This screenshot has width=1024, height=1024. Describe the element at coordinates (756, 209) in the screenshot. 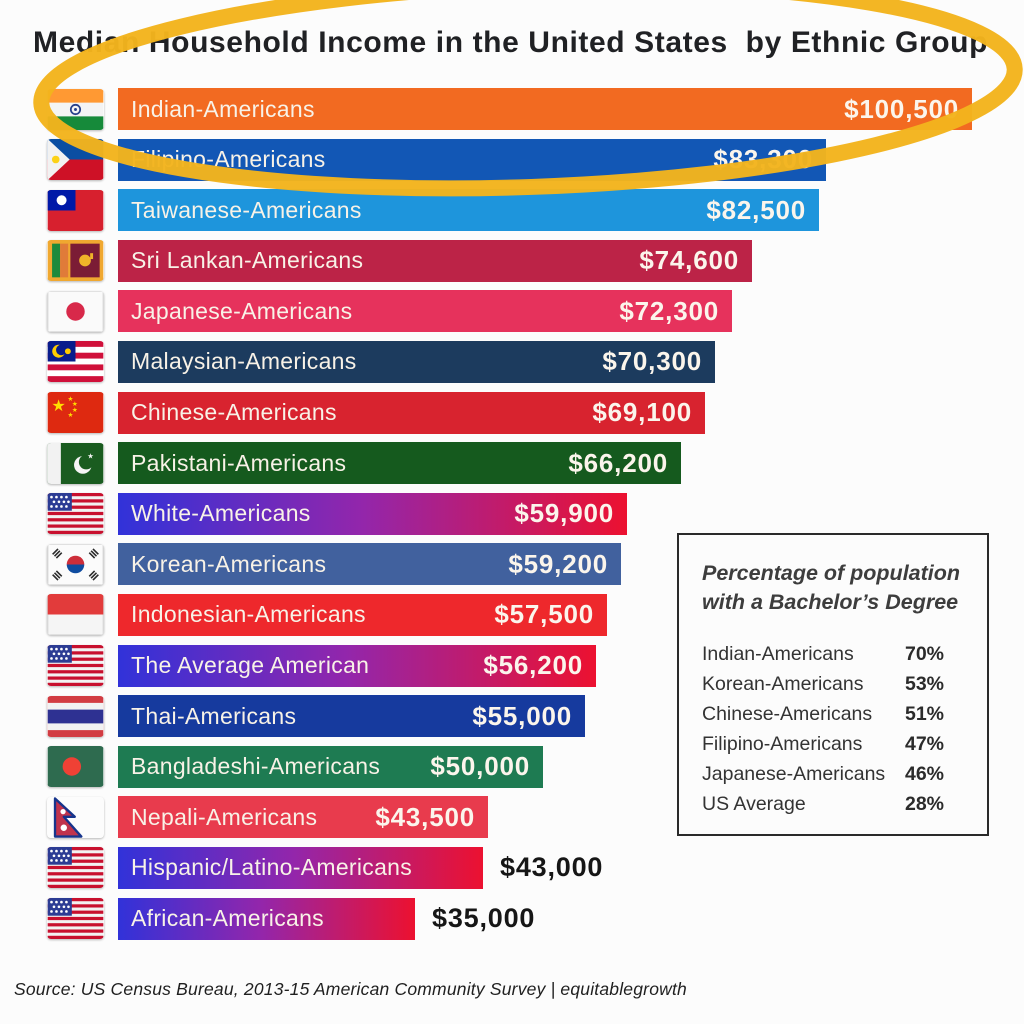

I see `bar-value: $82,500` at that location.